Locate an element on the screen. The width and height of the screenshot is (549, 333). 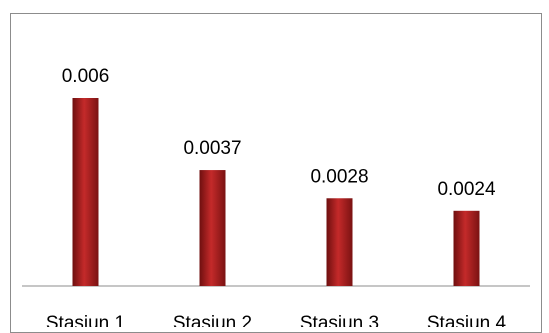
x-tick-label-3: Stasiun 3 is located at coordinates (339, 320).